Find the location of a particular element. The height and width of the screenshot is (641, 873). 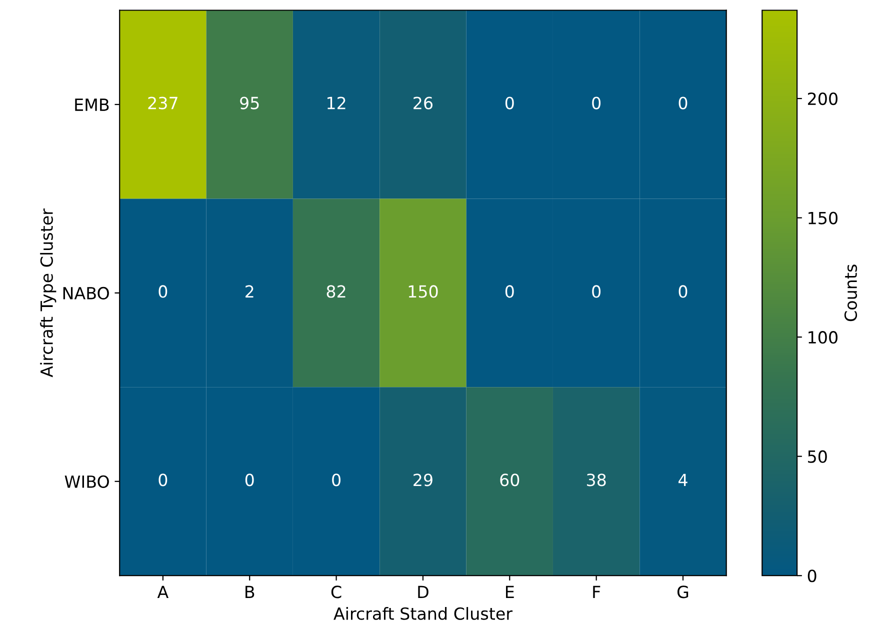

x-tick-label: C is located at coordinates (336, 592).